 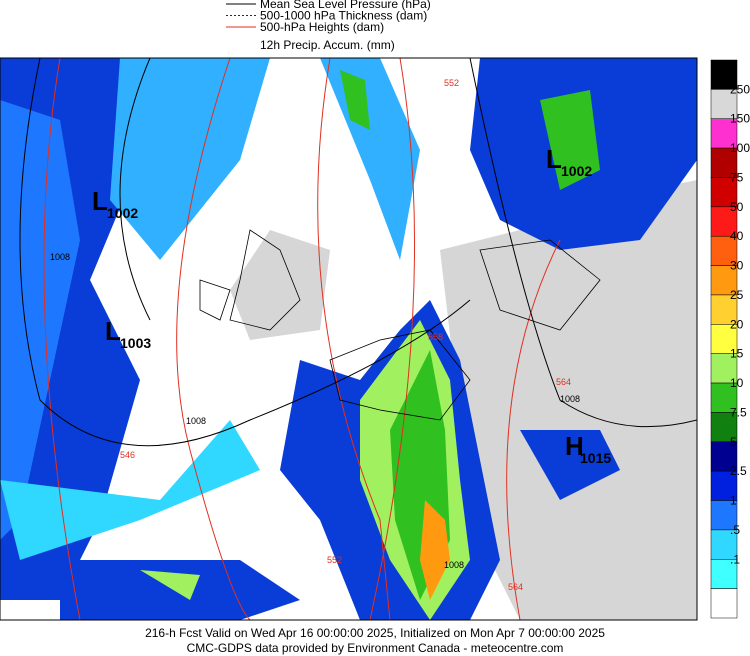 I want to click on colorbar-label: 75, so click(x=737, y=177).